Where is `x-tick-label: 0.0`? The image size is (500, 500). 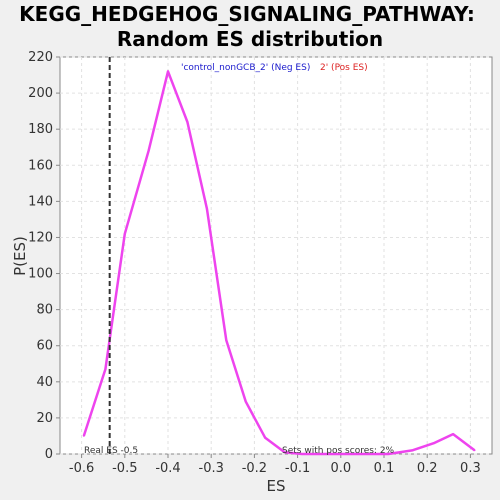
x-tick-label: 0.0 is located at coordinates (340, 468).